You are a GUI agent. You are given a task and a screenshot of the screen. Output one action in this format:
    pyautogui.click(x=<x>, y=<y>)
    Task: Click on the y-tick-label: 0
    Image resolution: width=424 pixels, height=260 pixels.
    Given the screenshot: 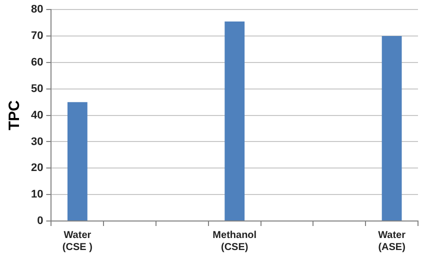 What is the action you would take?
    pyautogui.click(x=40, y=221)
    